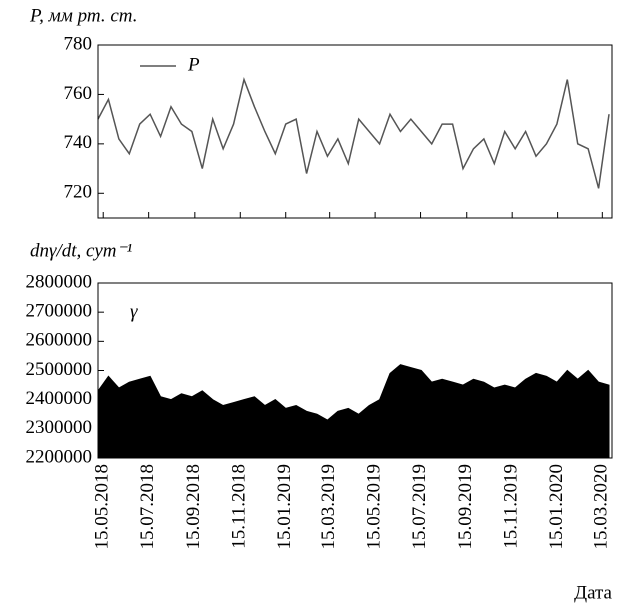 The height and width of the screenshot is (607, 625). I want to click on x-tick-label: 15.07.2018, so click(147, 507).